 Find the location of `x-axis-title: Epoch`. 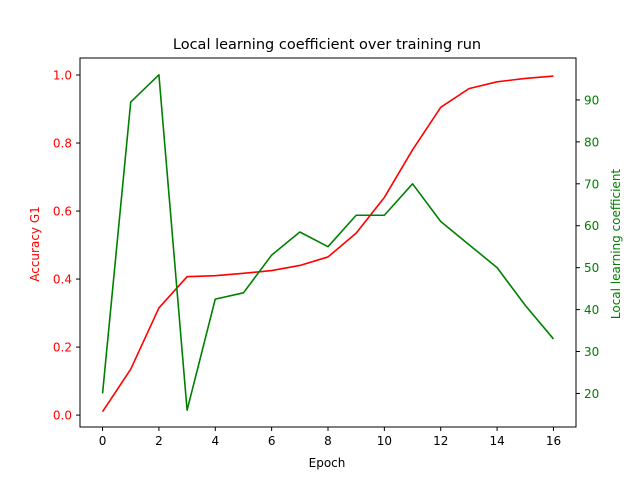

x-axis-title: Epoch is located at coordinates (327, 463).